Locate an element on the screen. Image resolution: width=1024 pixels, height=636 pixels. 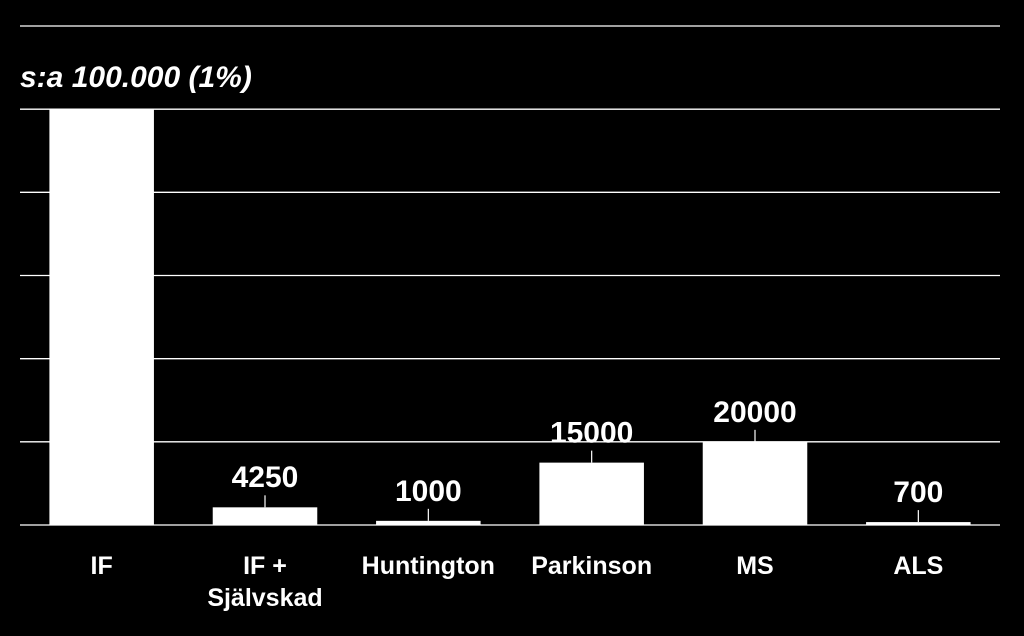
x-tick-label: IF is located at coordinates (101, 566).